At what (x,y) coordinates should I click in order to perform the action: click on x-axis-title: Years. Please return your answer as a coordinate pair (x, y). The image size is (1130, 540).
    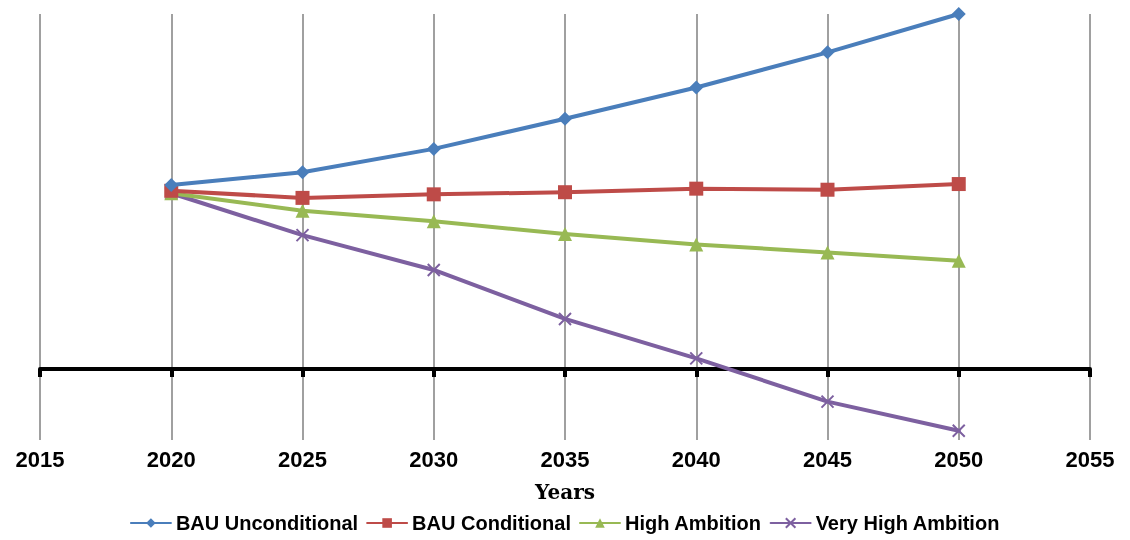
    Looking at the image, I should click on (564, 492).